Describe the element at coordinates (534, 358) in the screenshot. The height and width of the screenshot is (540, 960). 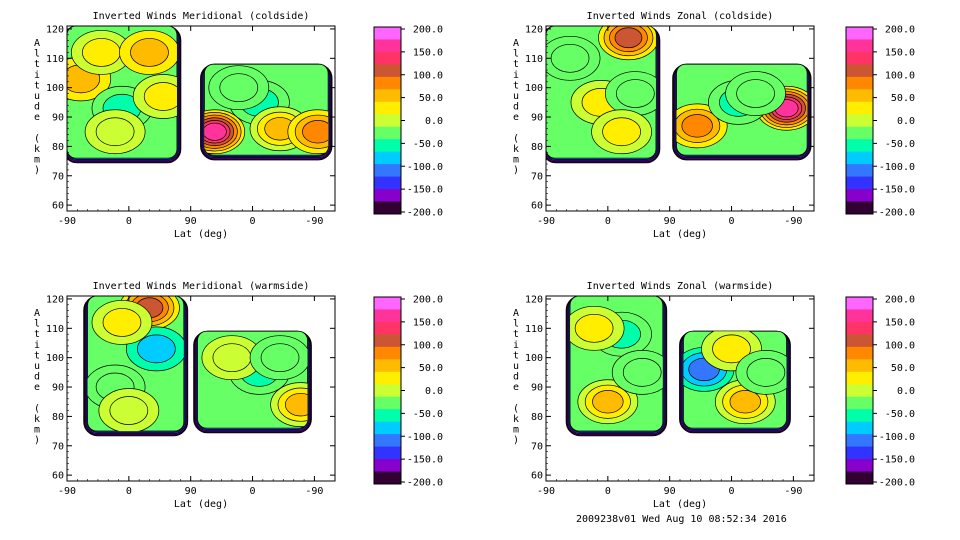
I see `y-tick-label: 100` at that location.